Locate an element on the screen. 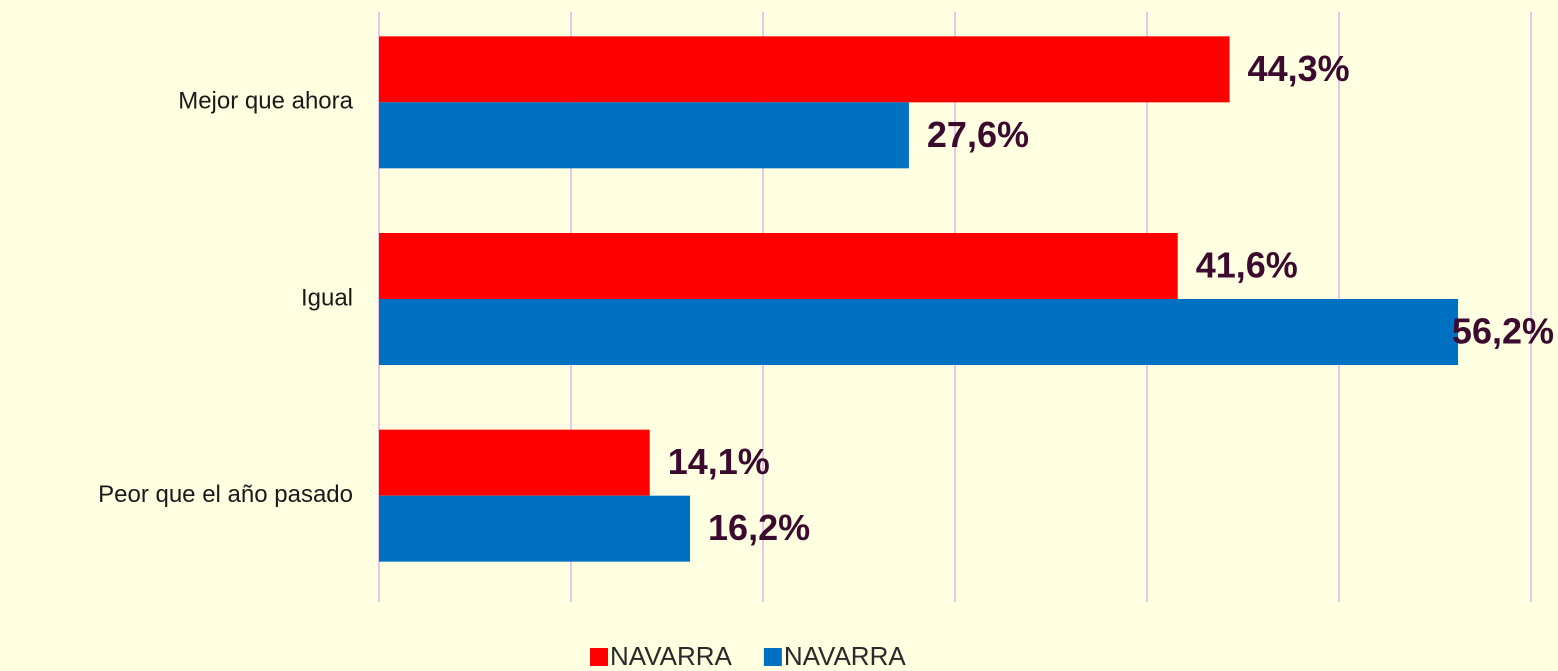  data-label: 56,2% is located at coordinates (1503, 331).